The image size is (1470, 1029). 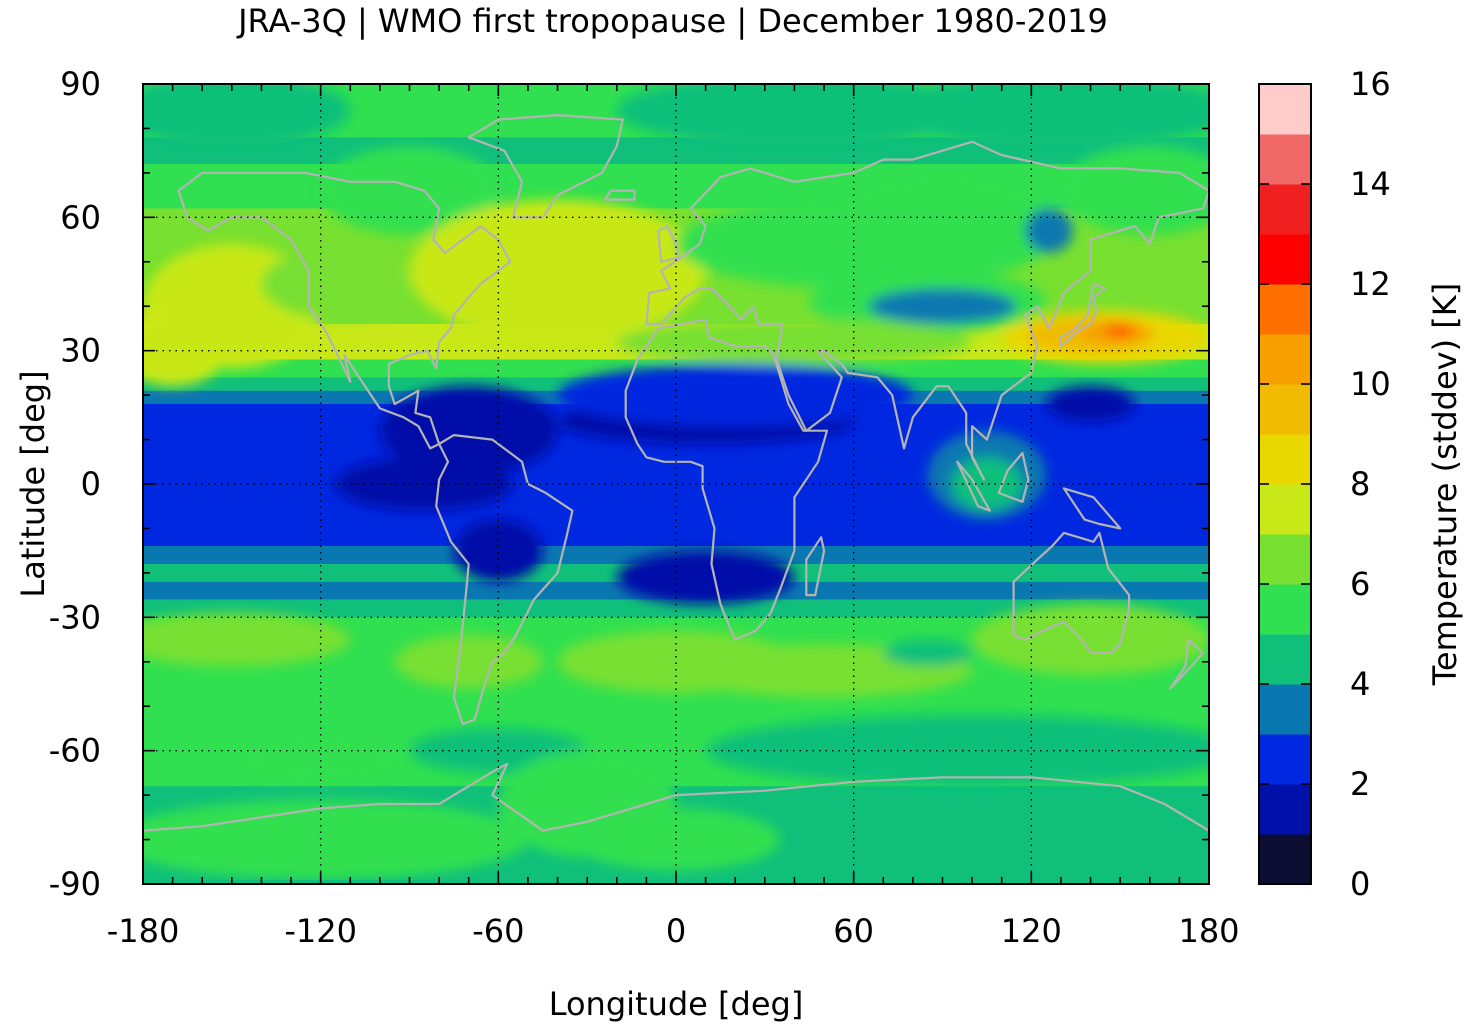 I want to click on y-tick-label: 0, so click(x=91, y=484).